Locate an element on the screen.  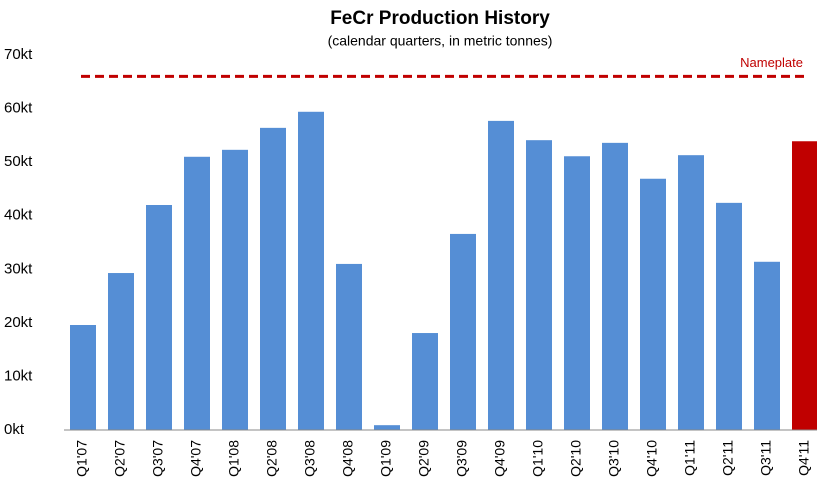
y-tick-label: 0kt is located at coordinates (14, 429).